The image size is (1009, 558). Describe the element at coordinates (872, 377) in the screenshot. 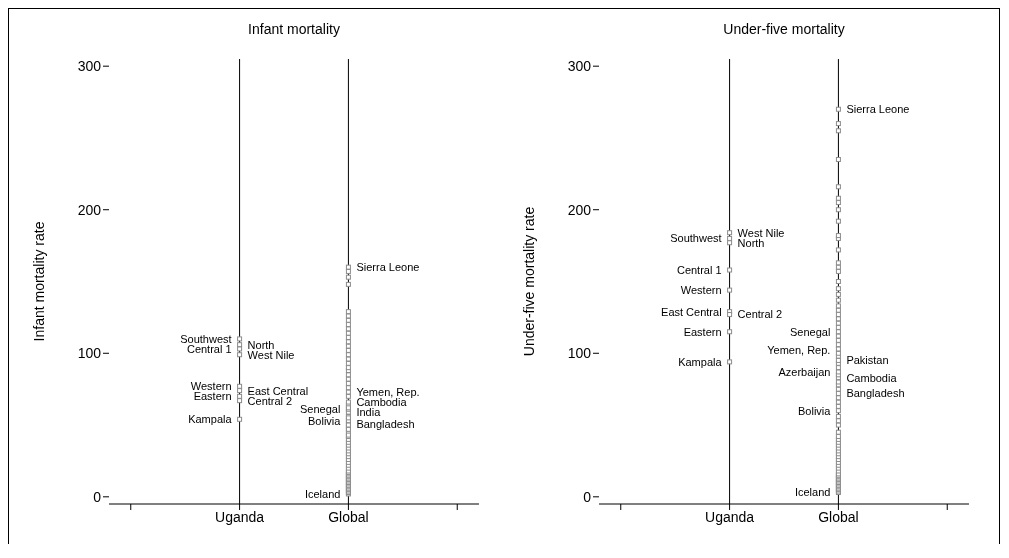

I see `annotation: Cambodia` at that location.